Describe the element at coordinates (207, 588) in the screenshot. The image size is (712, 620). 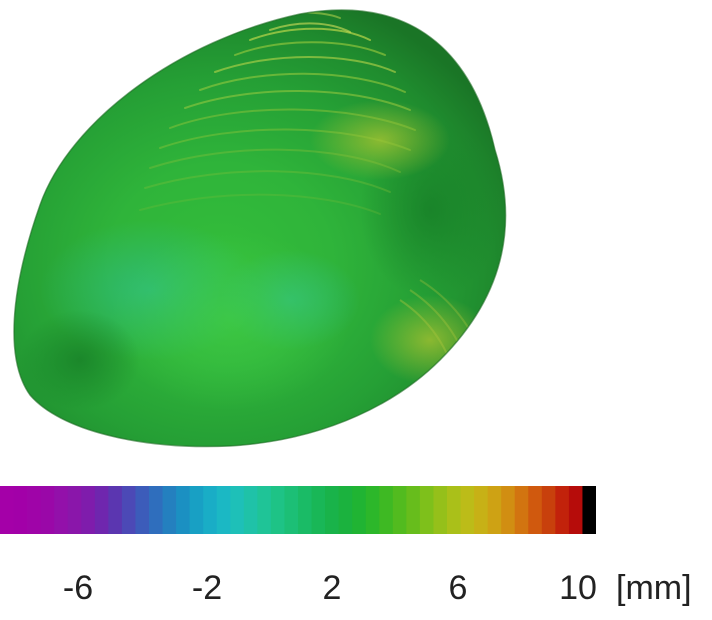
I see `colorbar-tick-label: -2` at that location.